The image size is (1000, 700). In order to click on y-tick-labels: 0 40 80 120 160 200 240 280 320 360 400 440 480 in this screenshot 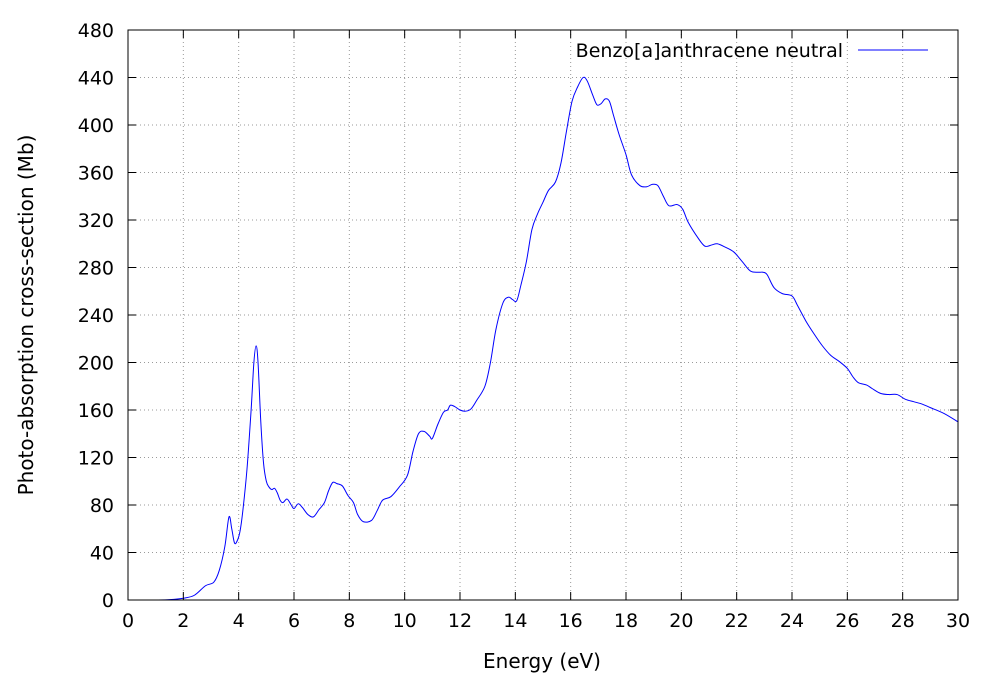, I will do `click(96, 316)`.